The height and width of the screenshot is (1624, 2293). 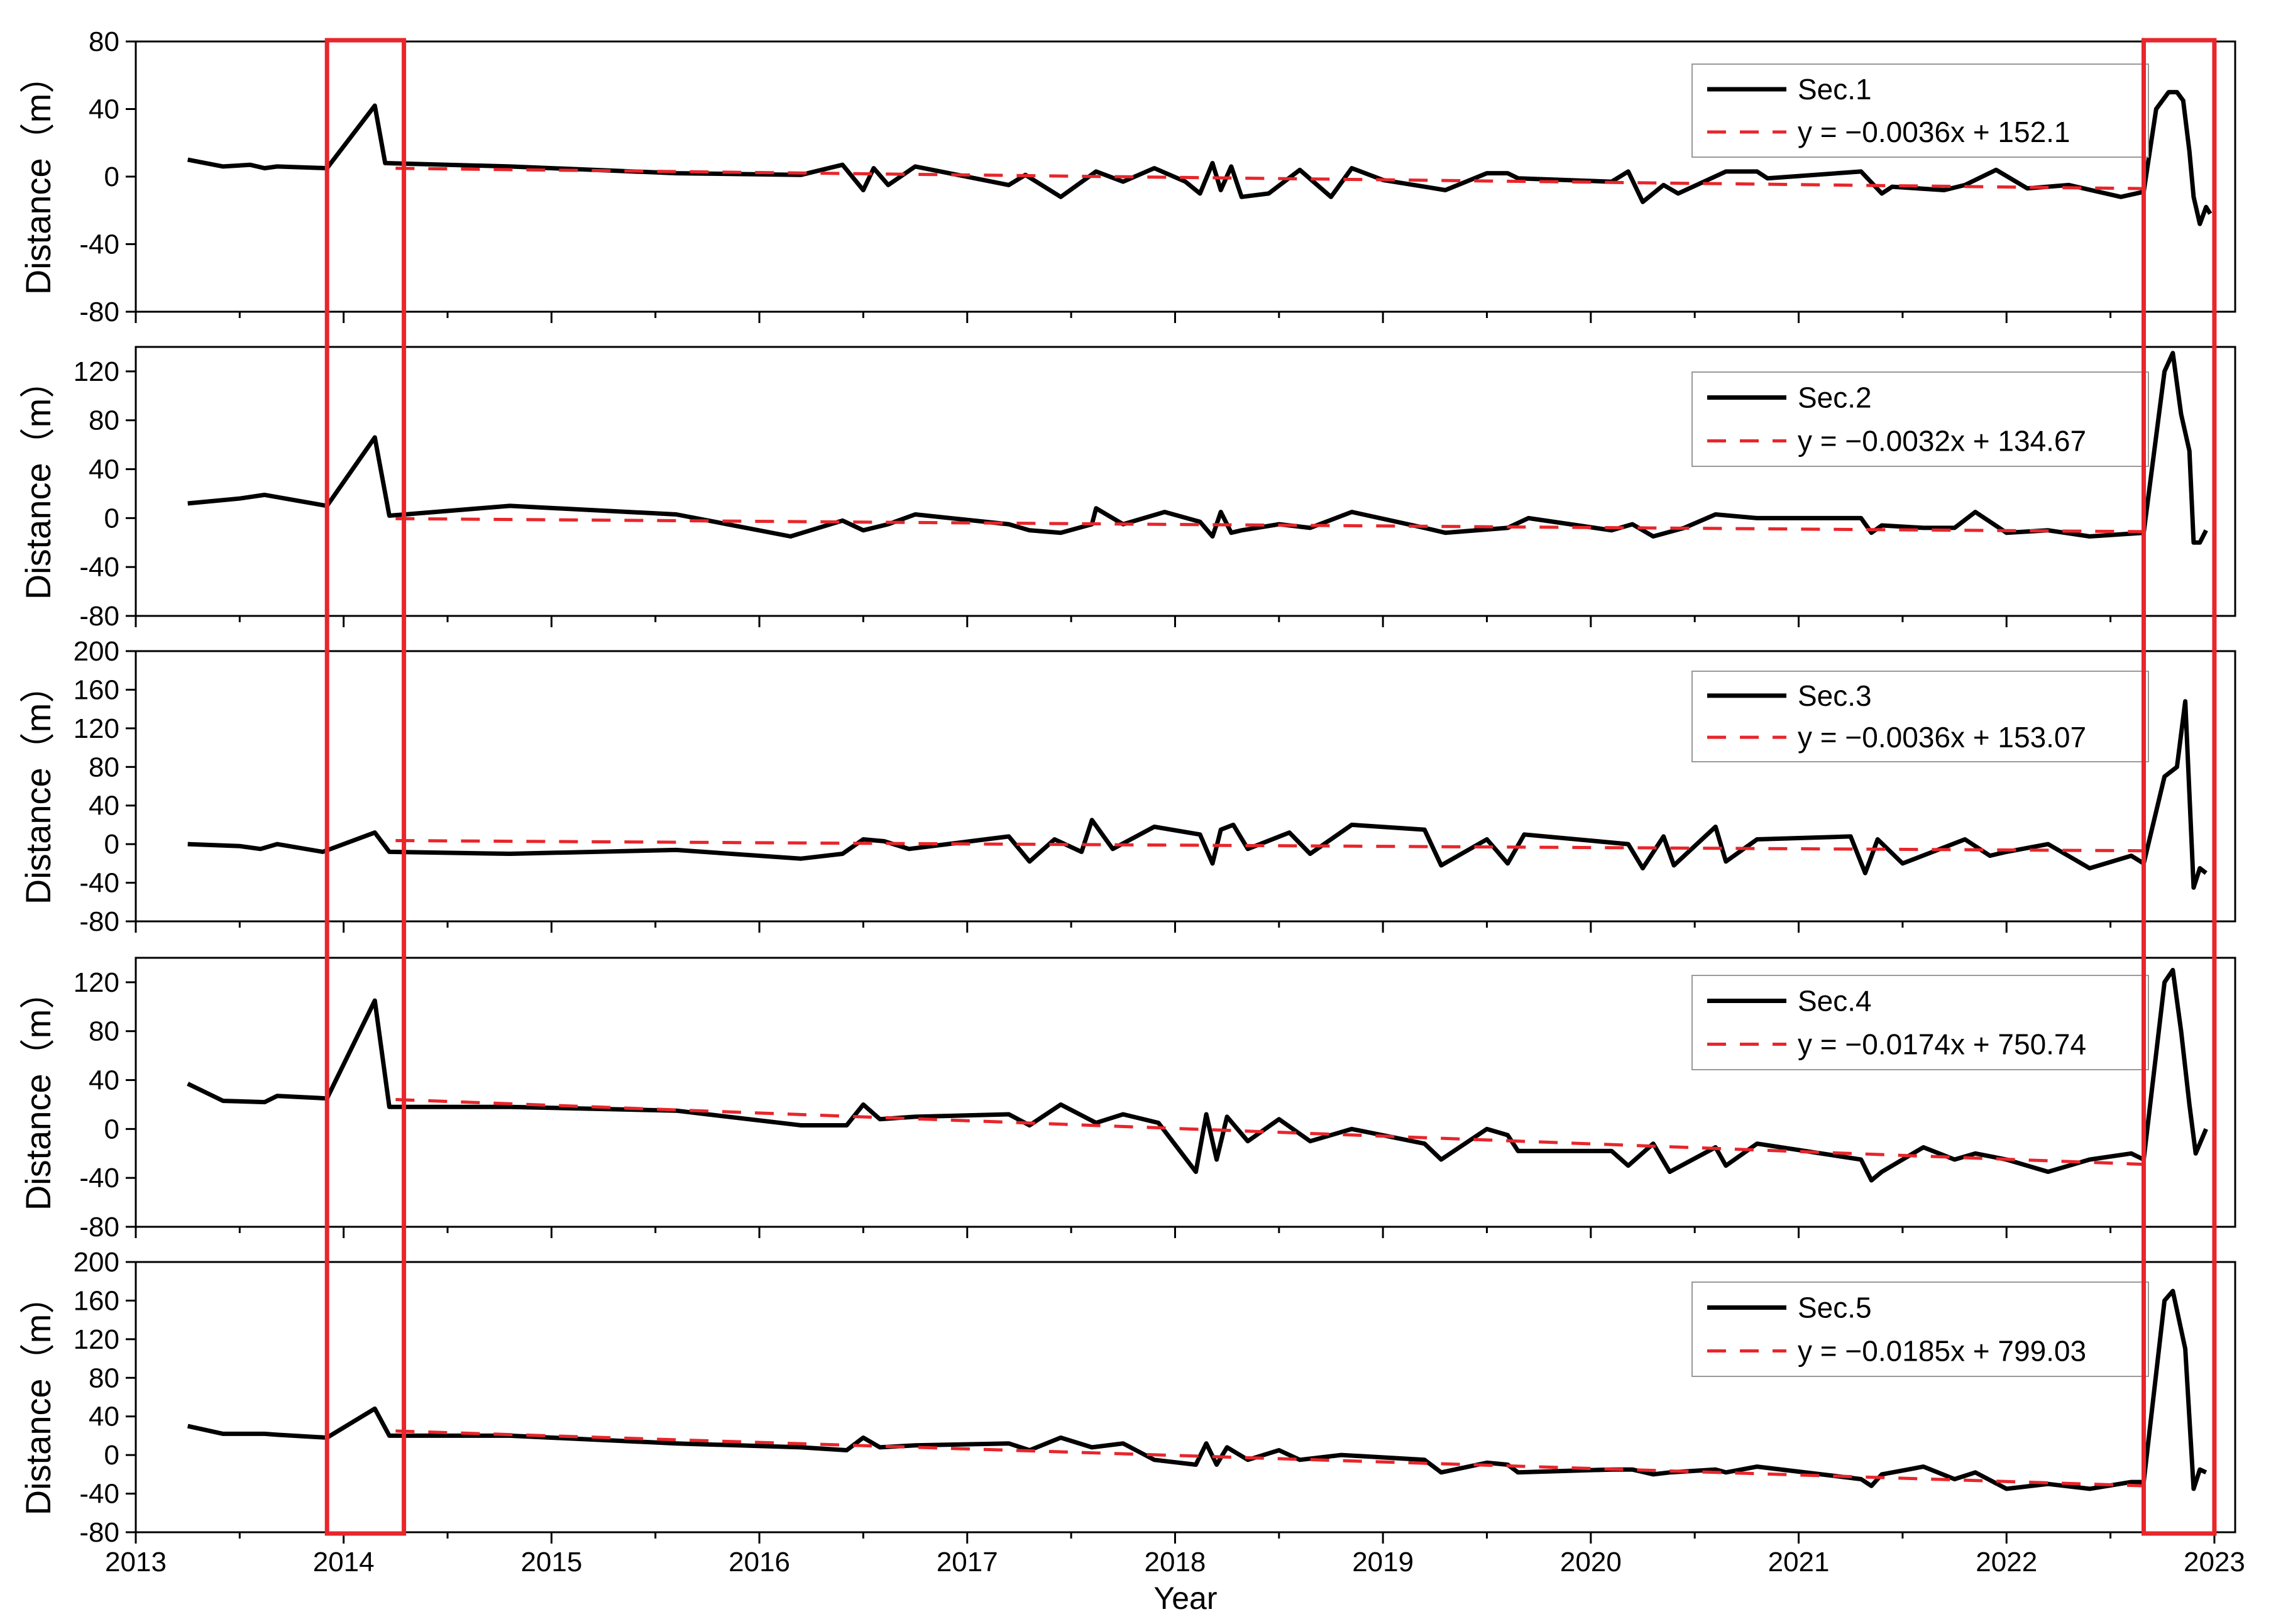 I want to click on legend-label: Sec.2, so click(x=1835, y=397).